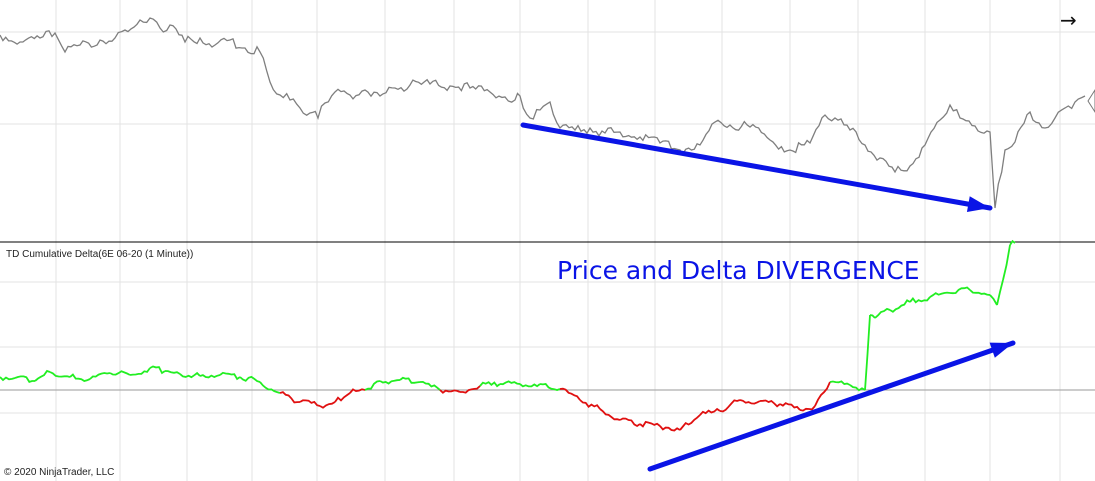 The height and width of the screenshot is (481, 1095). I want to click on price-trend-arrow, so click(756, 166).